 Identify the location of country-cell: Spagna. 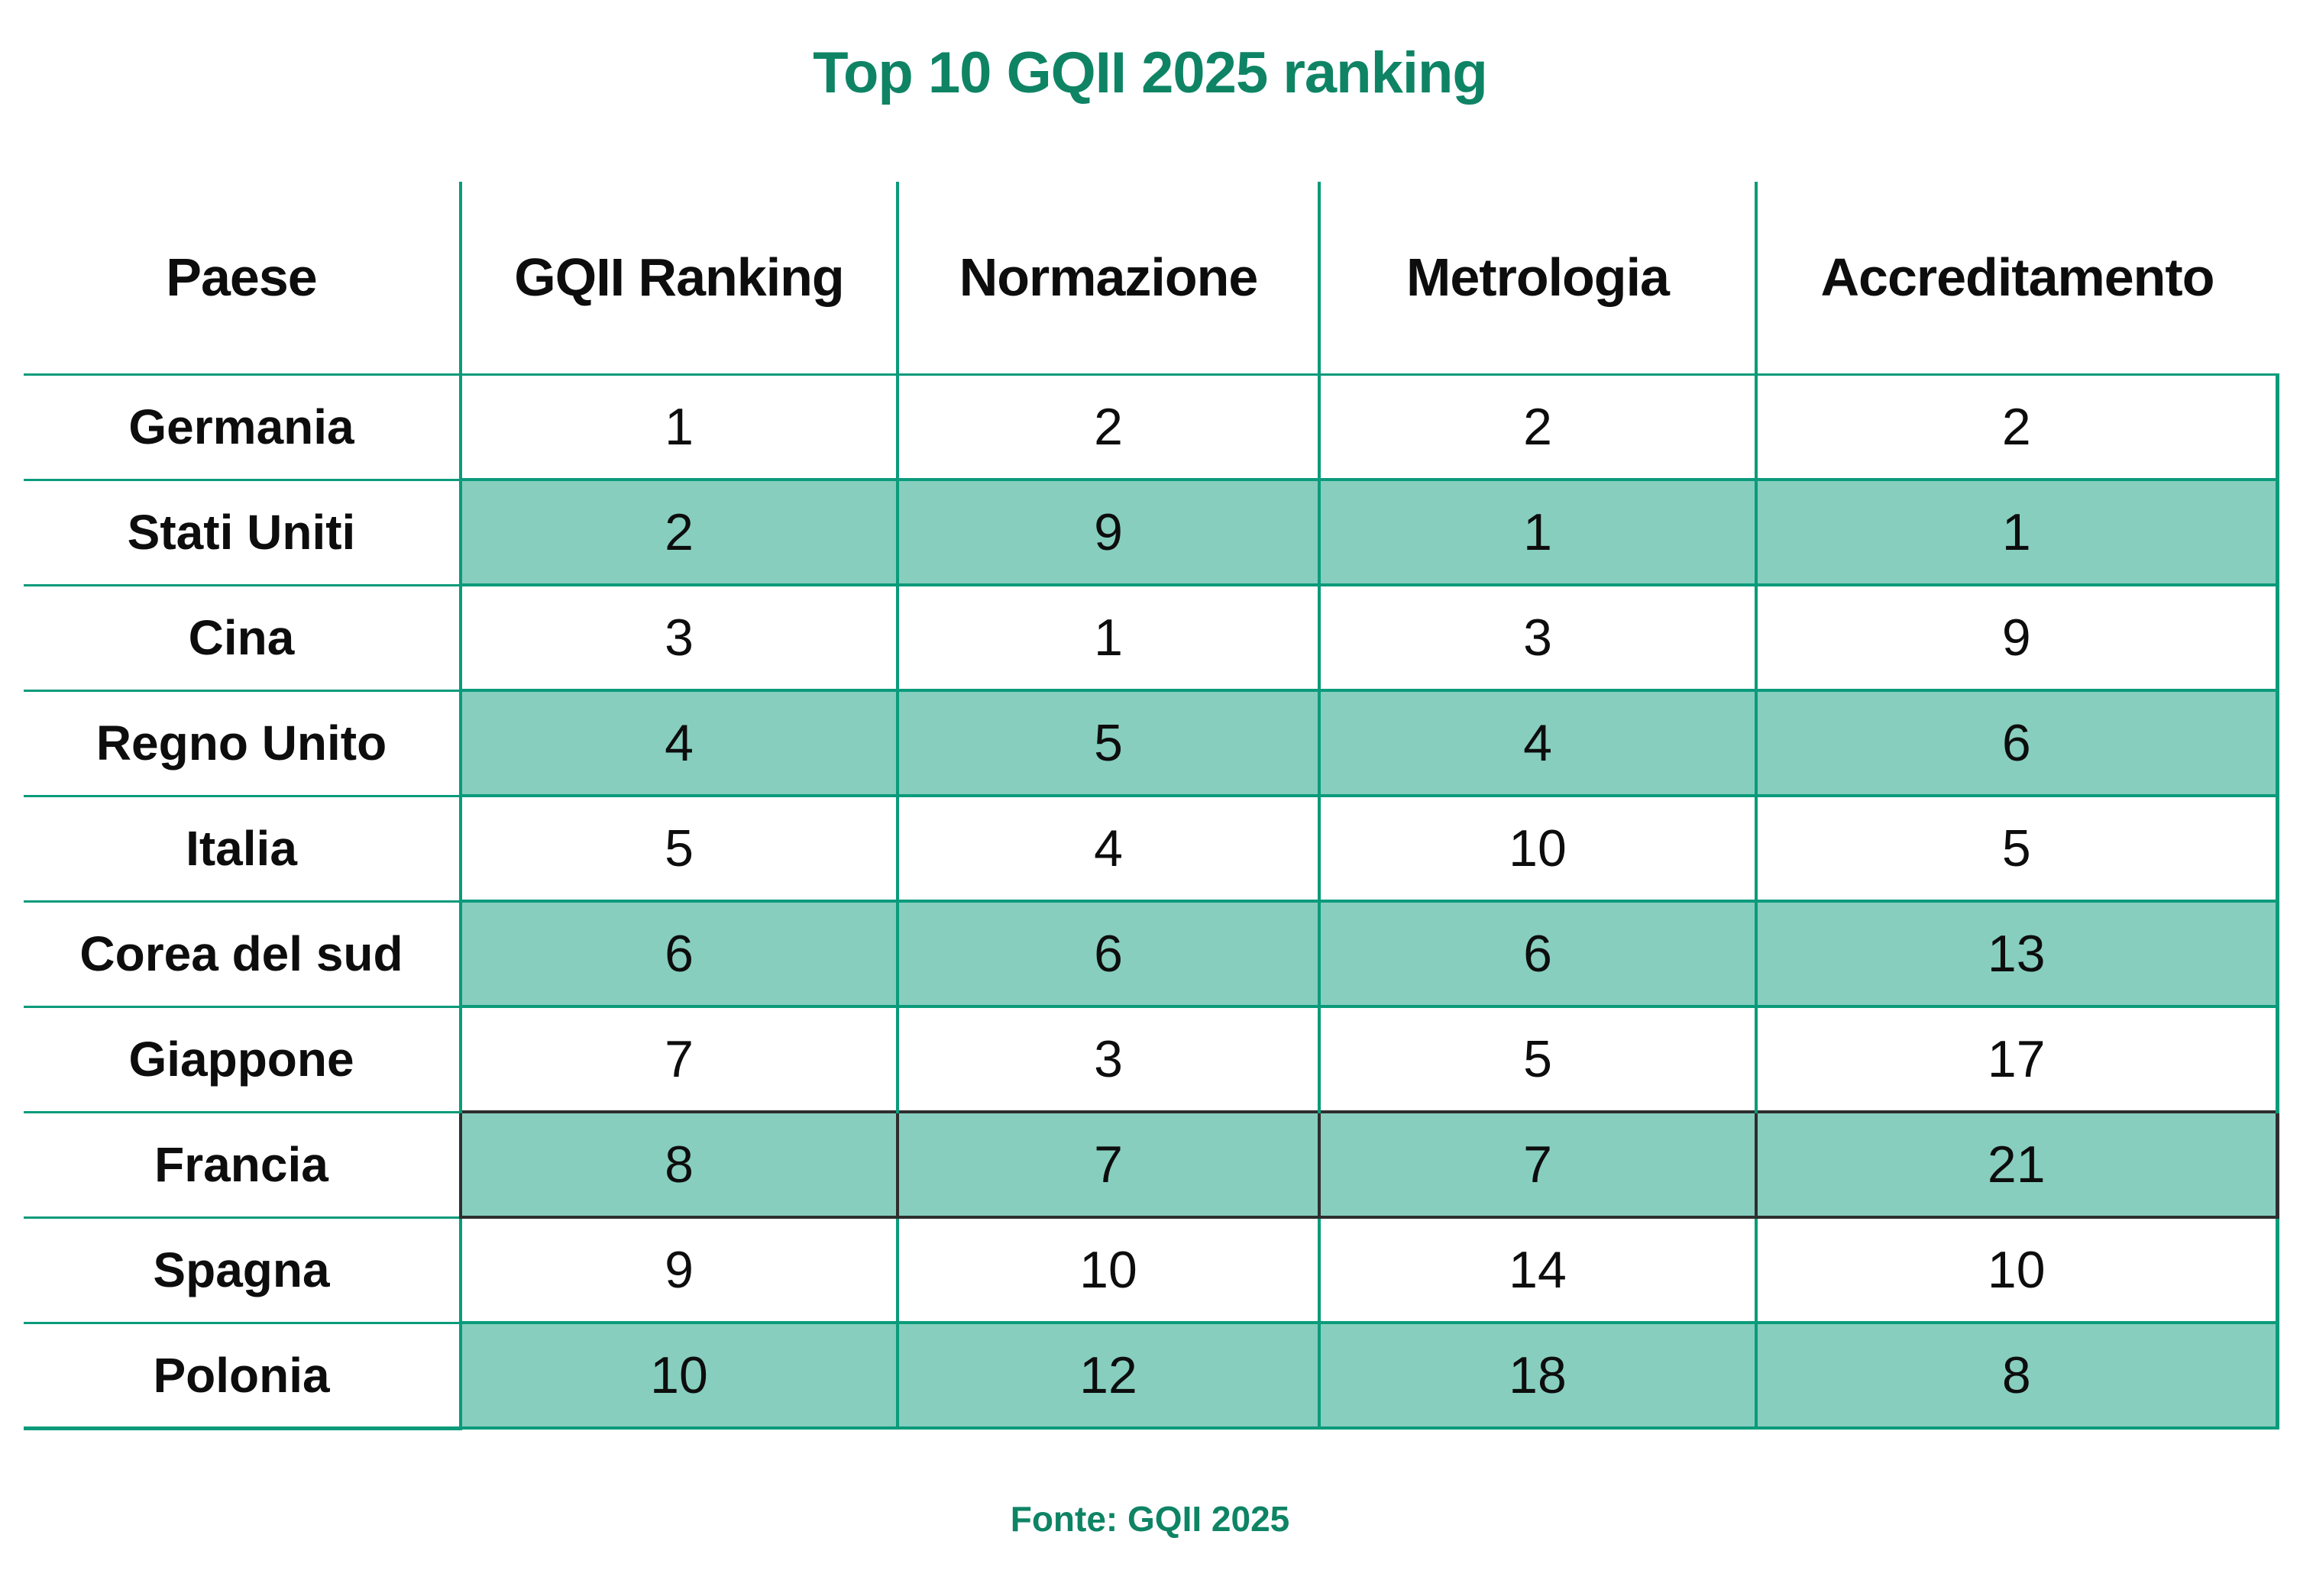
(242, 1269).